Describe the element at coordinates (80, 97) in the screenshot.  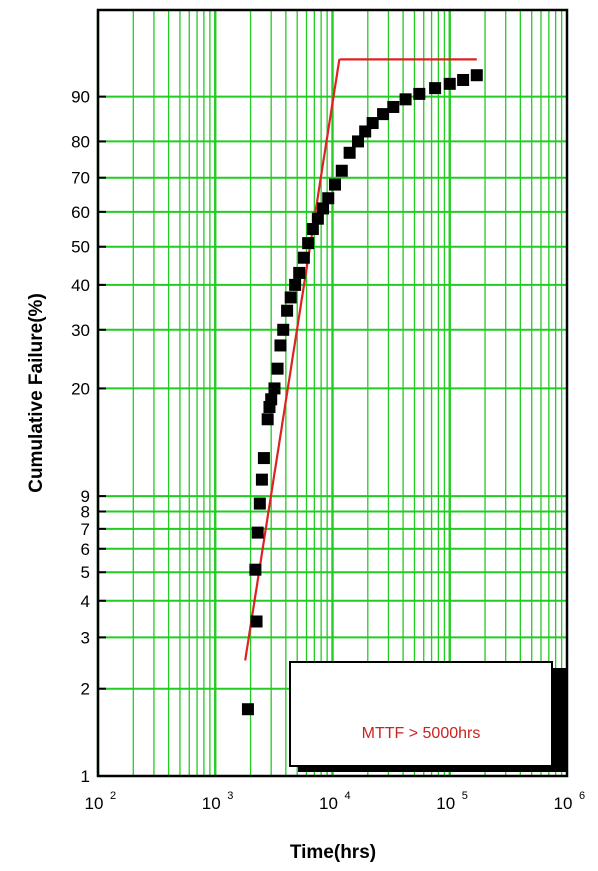
I see `y-tick-label: 90` at that location.